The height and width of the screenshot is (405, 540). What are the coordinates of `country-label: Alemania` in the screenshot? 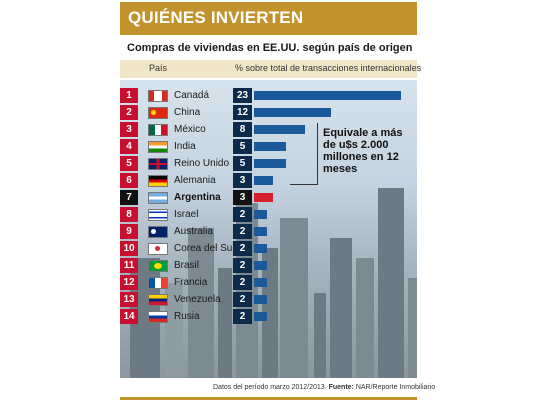 It's located at (195, 180).